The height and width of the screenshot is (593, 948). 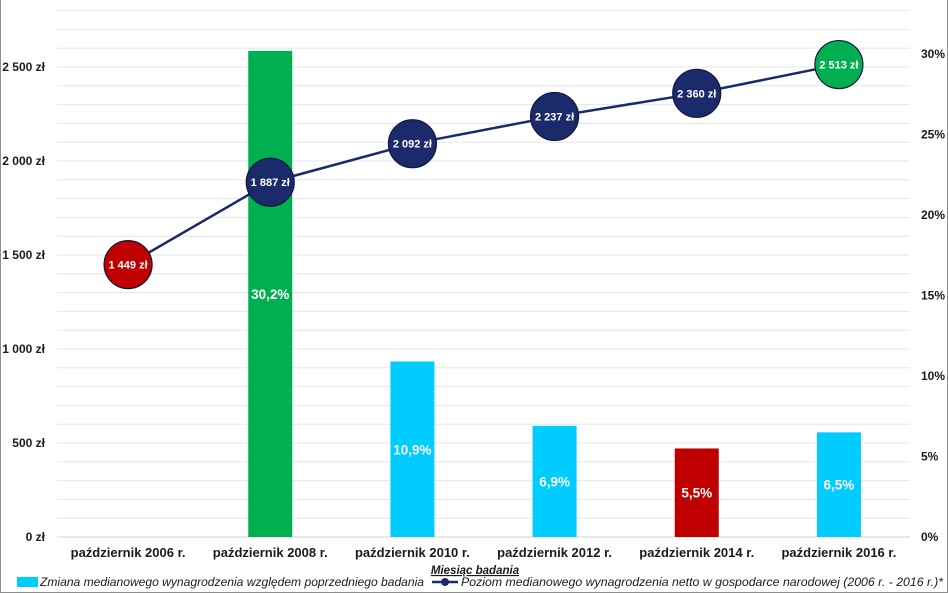 I want to click on bar-label-4: 5,5%, so click(x=696, y=493).